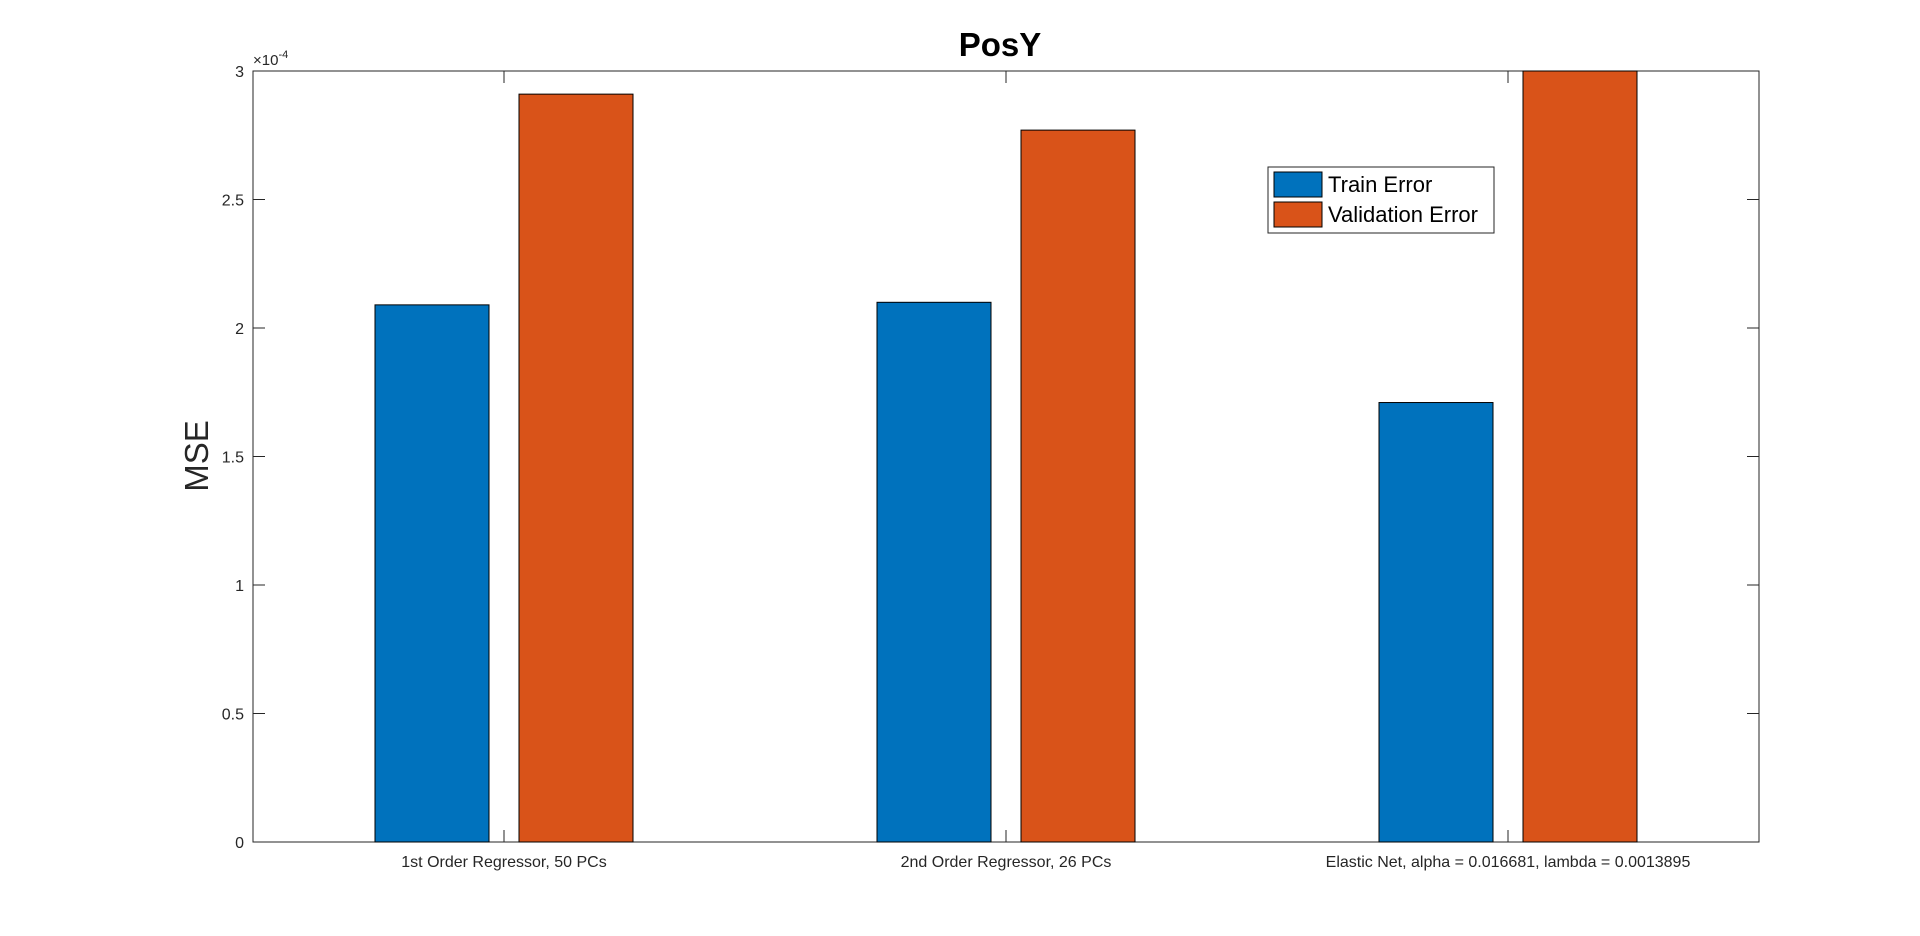 This screenshot has height=936, width=1920. Describe the element at coordinates (1000, 44) in the screenshot. I see `chart-title: PosY` at that location.